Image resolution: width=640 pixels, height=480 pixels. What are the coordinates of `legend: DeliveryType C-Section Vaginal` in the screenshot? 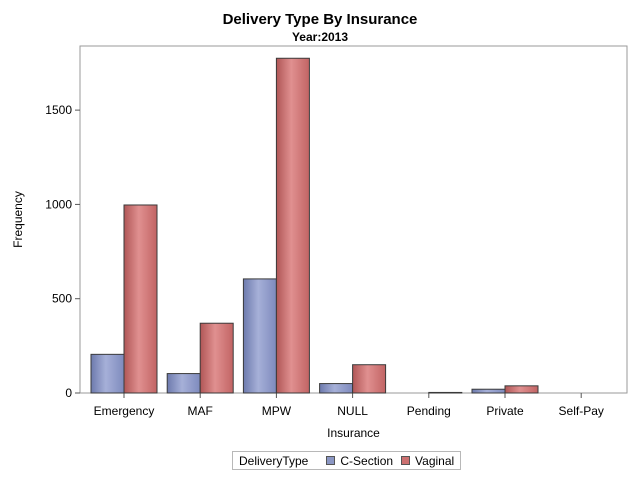 It's located at (347, 460).